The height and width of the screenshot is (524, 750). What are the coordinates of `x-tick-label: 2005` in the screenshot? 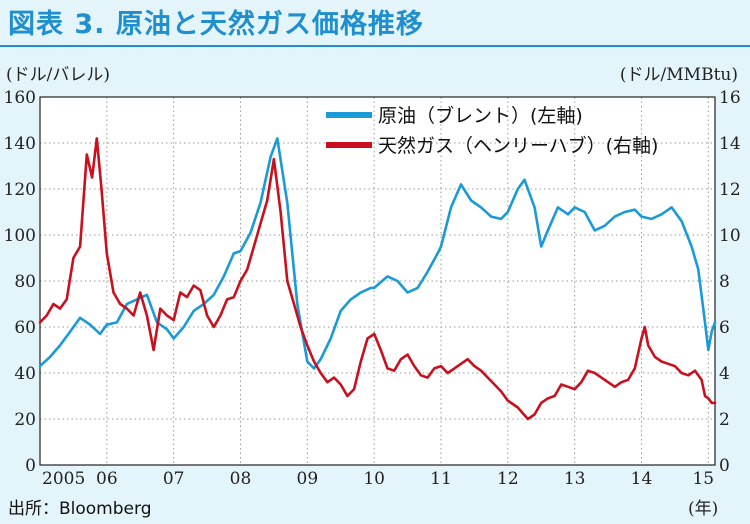 It's located at (63, 479).